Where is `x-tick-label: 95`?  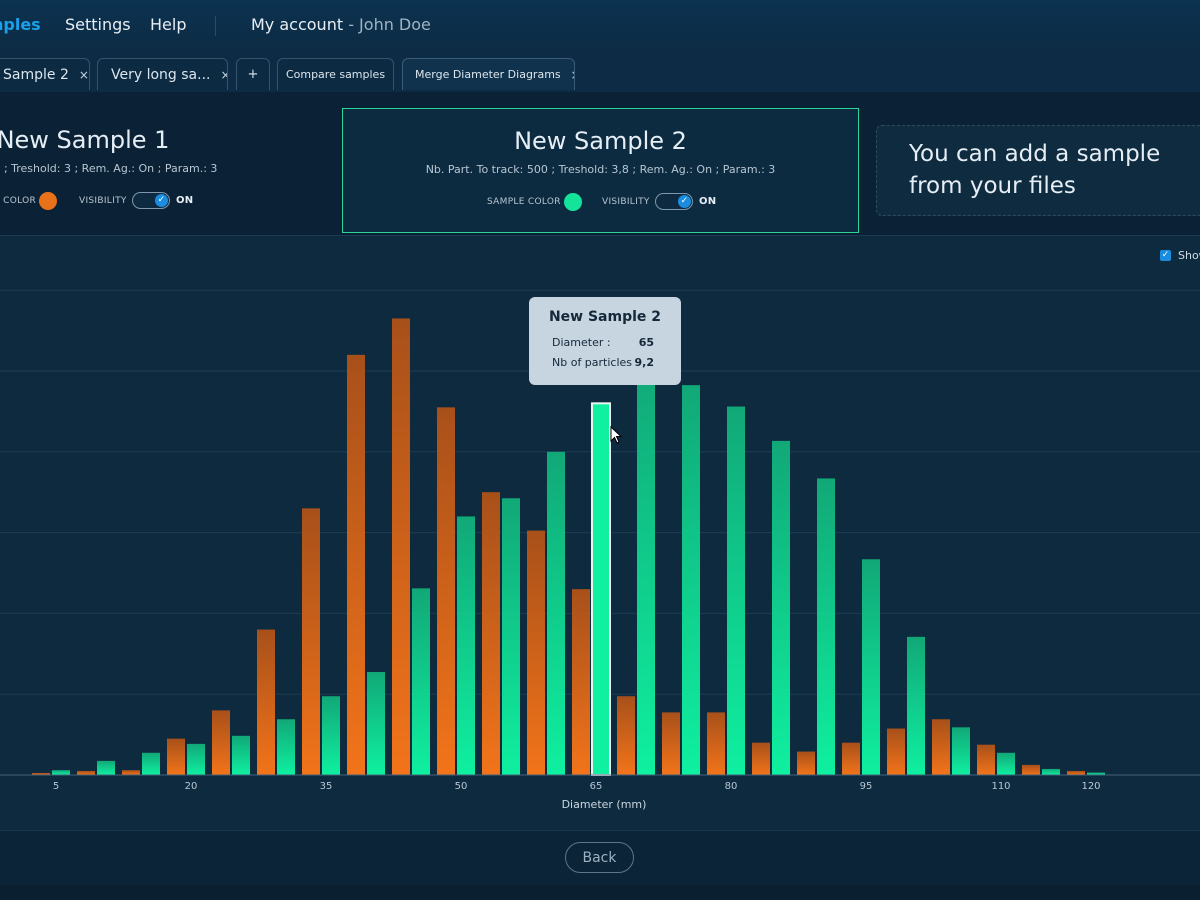
x-tick-label: 95 is located at coordinates (866, 786).